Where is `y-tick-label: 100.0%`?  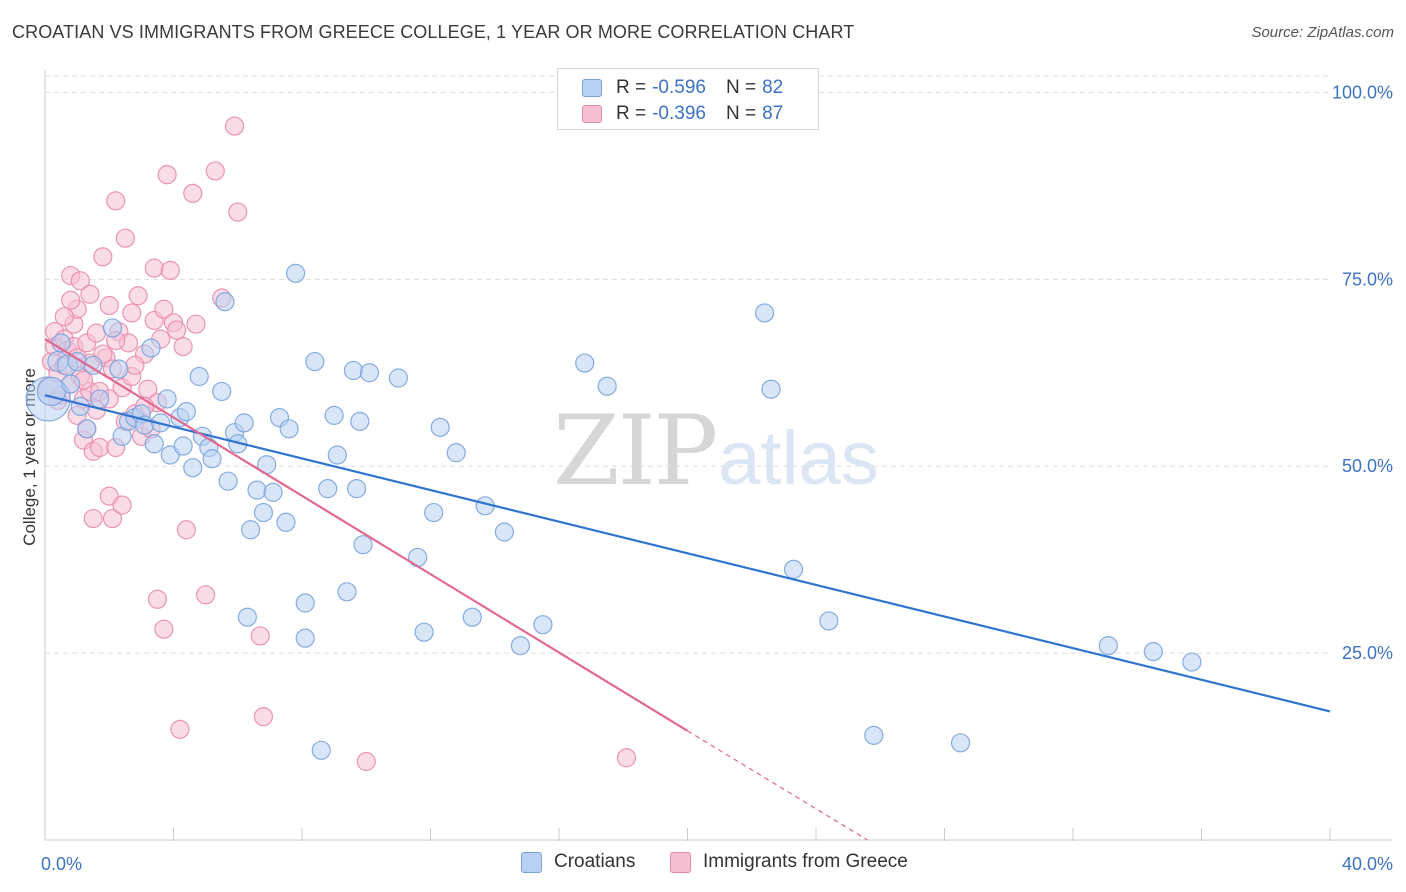
y-tick-label: 100.0% is located at coordinates (1362, 92).